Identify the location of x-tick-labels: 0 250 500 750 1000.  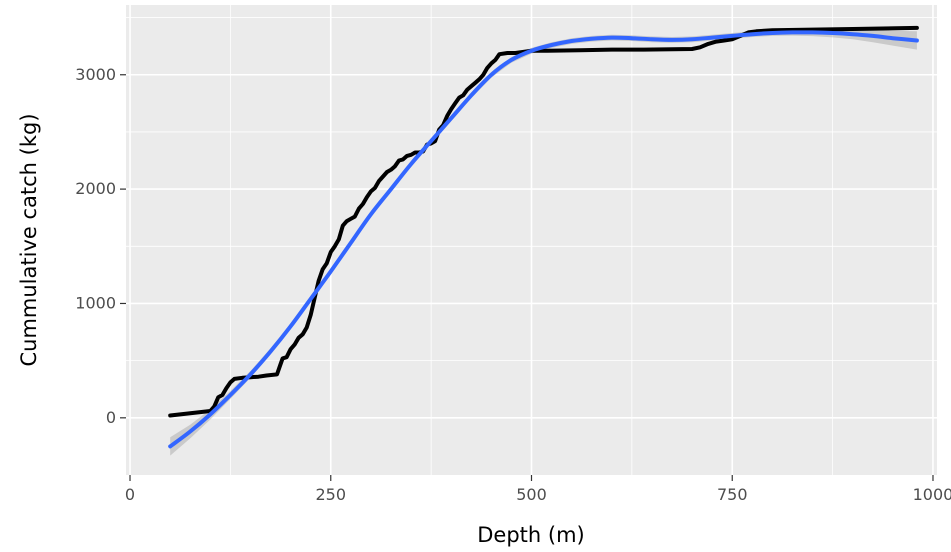
(538, 494).